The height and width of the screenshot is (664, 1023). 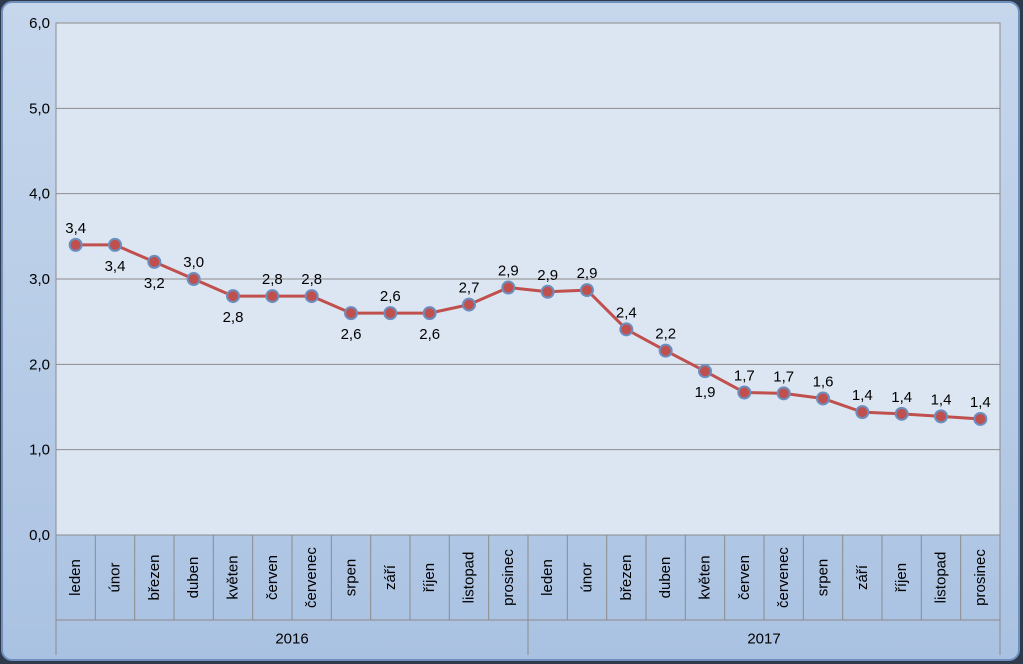 What do you see at coordinates (291, 639) in the screenshot?
I see `year-label: 2016` at bounding box center [291, 639].